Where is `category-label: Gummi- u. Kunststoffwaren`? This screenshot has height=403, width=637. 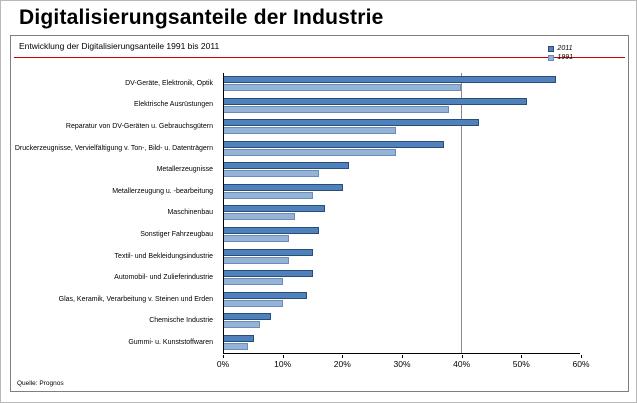
category-label: Gummi- u. Kunststoffwaren is located at coordinates (170, 343).